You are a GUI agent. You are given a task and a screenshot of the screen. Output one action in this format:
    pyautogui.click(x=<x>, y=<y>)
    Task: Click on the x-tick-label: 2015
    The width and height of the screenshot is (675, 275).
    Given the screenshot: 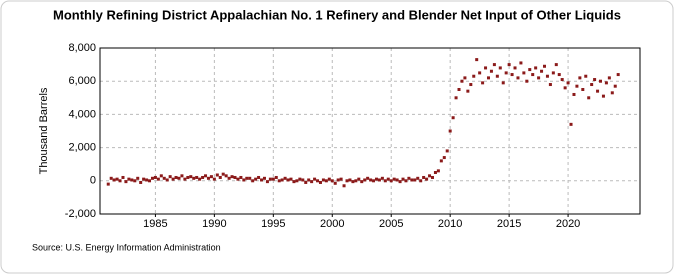 What is the action you would take?
    pyautogui.click(x=509, y=224)
    